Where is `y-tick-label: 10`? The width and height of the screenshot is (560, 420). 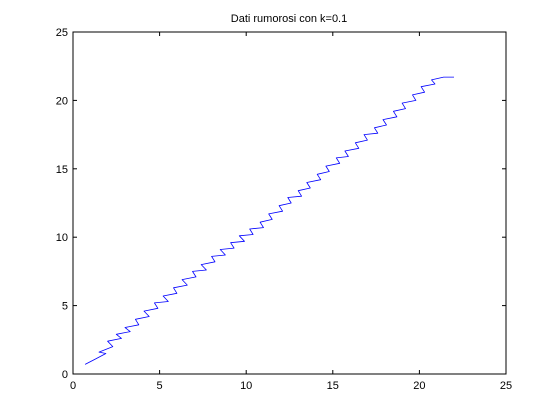
y-tick-label: 10 is located at coordinates (62, 238).